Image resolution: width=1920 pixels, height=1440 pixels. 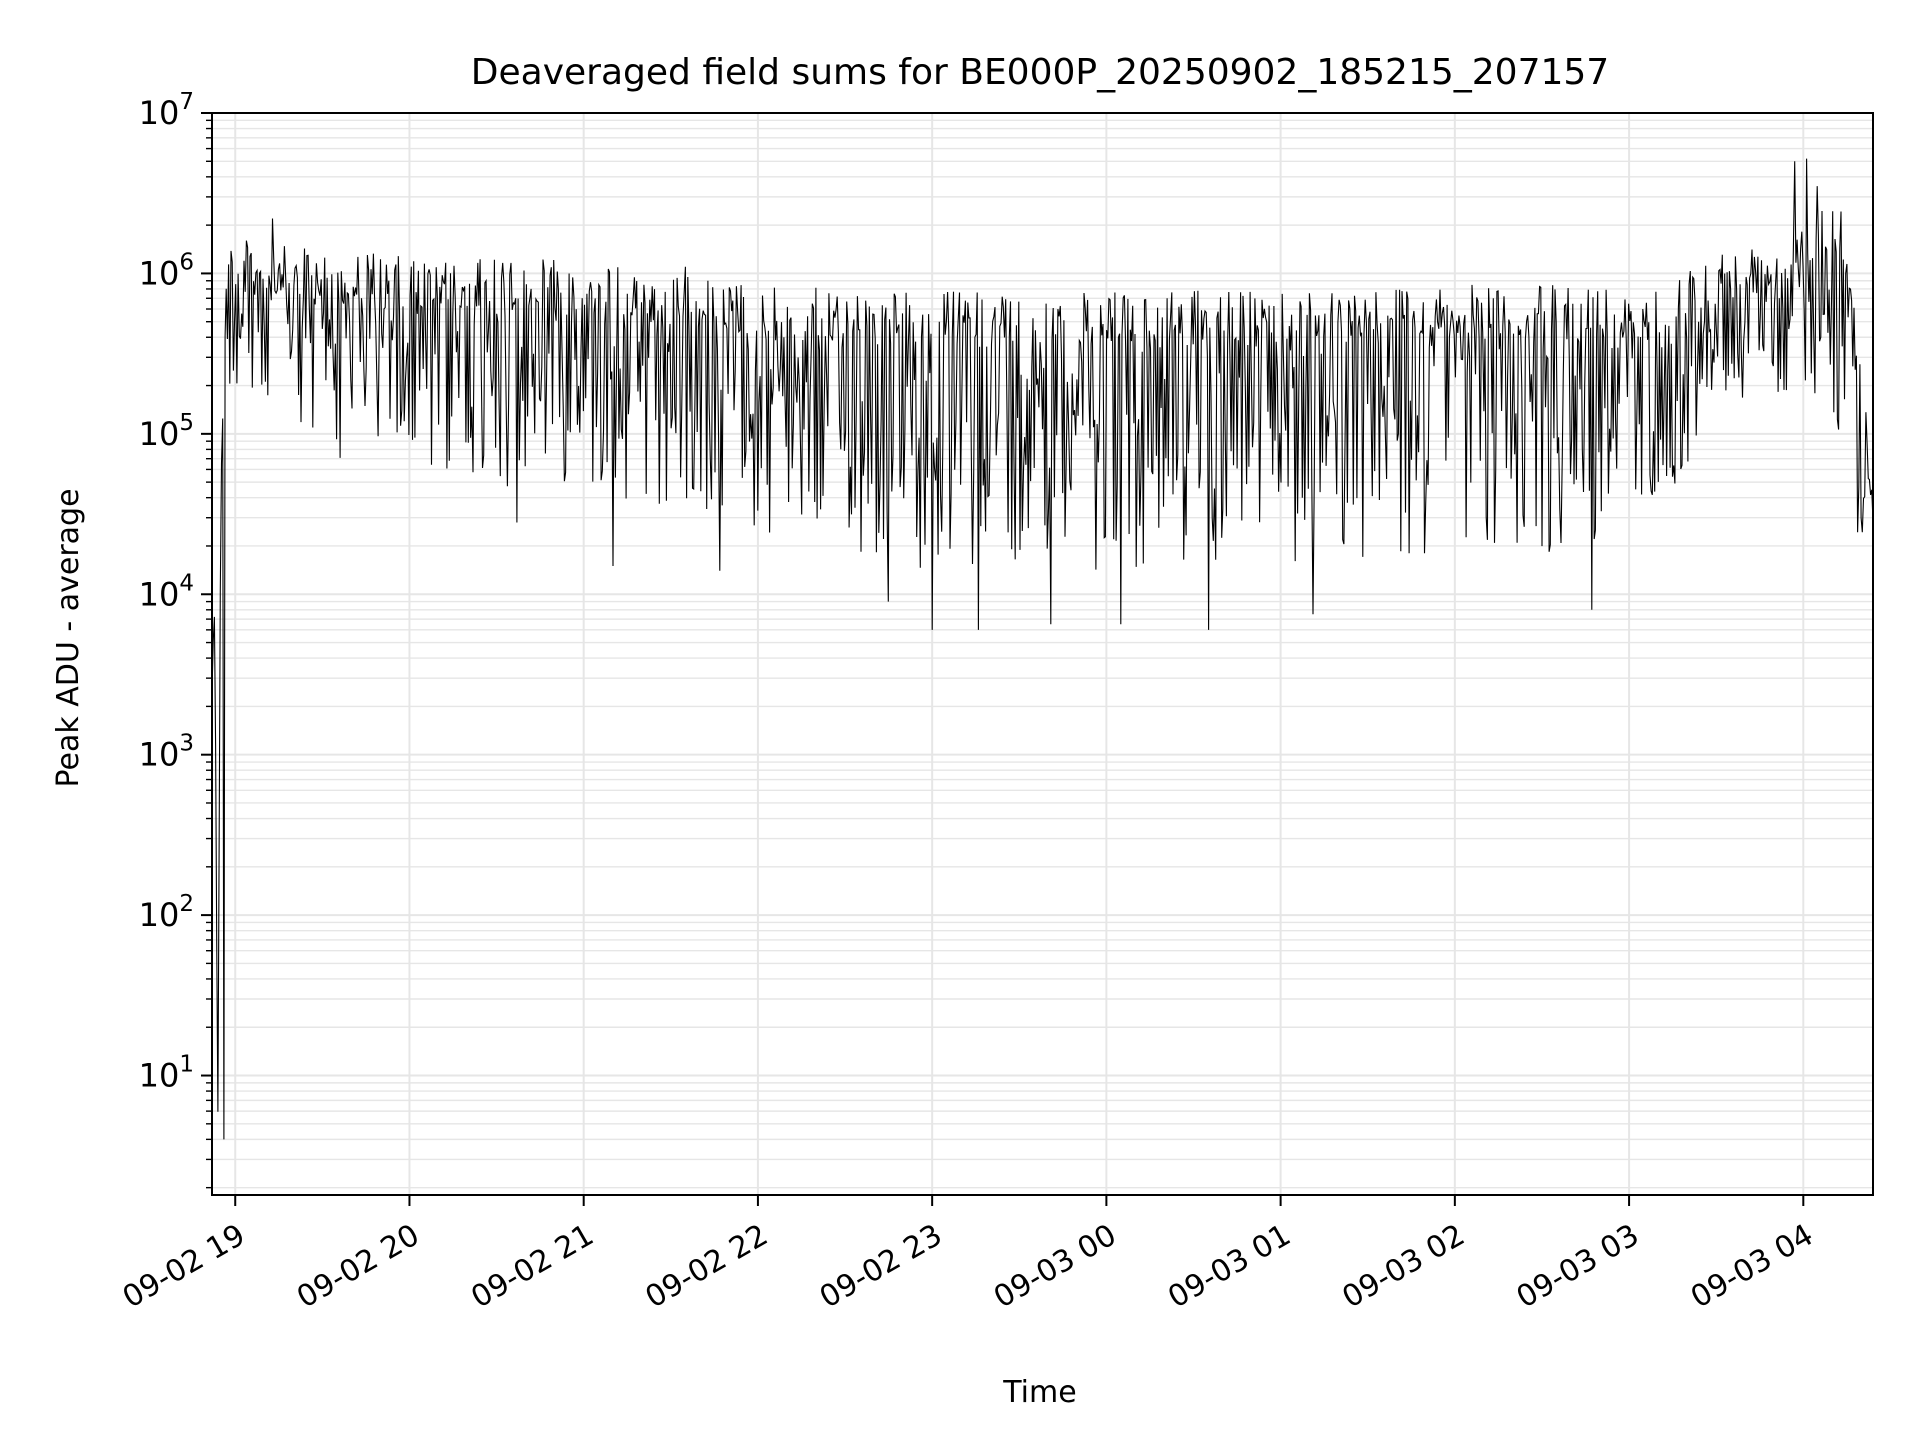 What do you see at coordinates (166, 752) in the screenshot?
I see `y-tick-label: 10³` at bounding box center [166, 752].